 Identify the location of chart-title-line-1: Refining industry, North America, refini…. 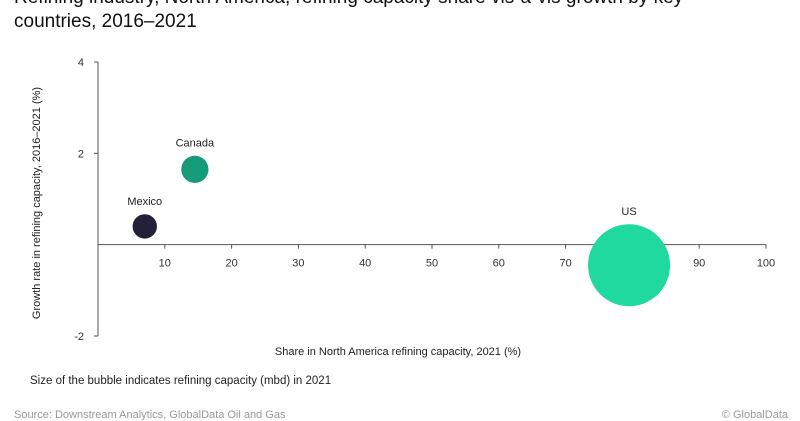
(407, 5).